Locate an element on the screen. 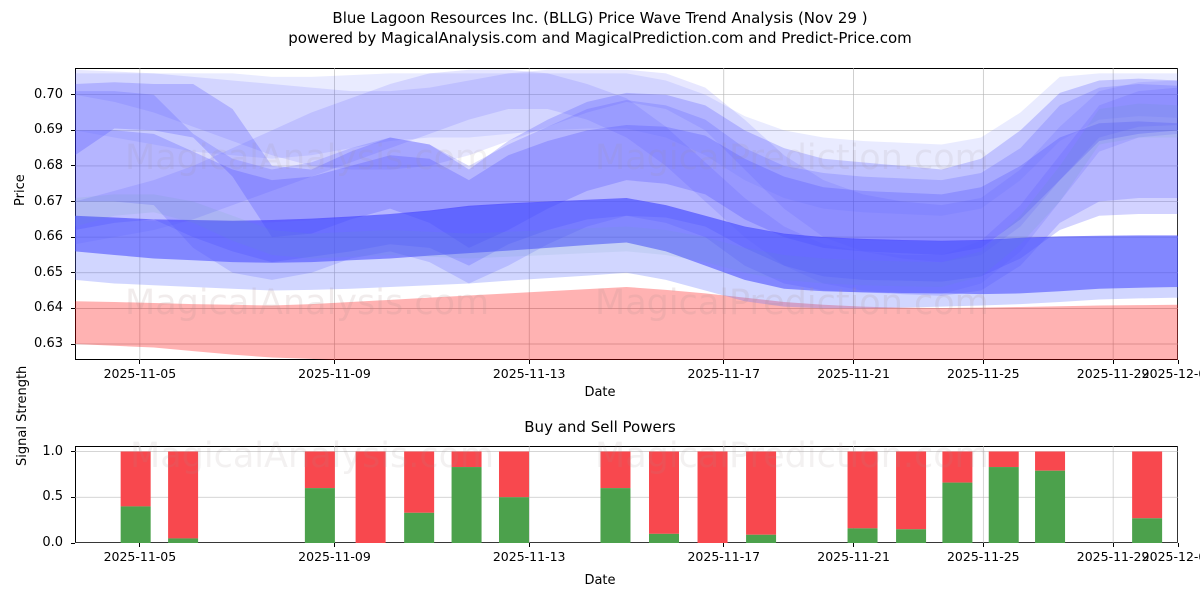 The height and width of the screenshot is (600, 1200). signal-y-tick: 1.0 is located at coordinates (52, 451).